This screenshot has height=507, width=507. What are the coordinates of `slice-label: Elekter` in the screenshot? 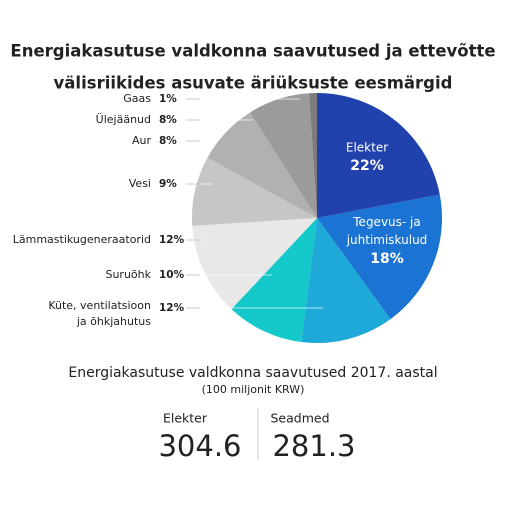 It's located at (367, 148).